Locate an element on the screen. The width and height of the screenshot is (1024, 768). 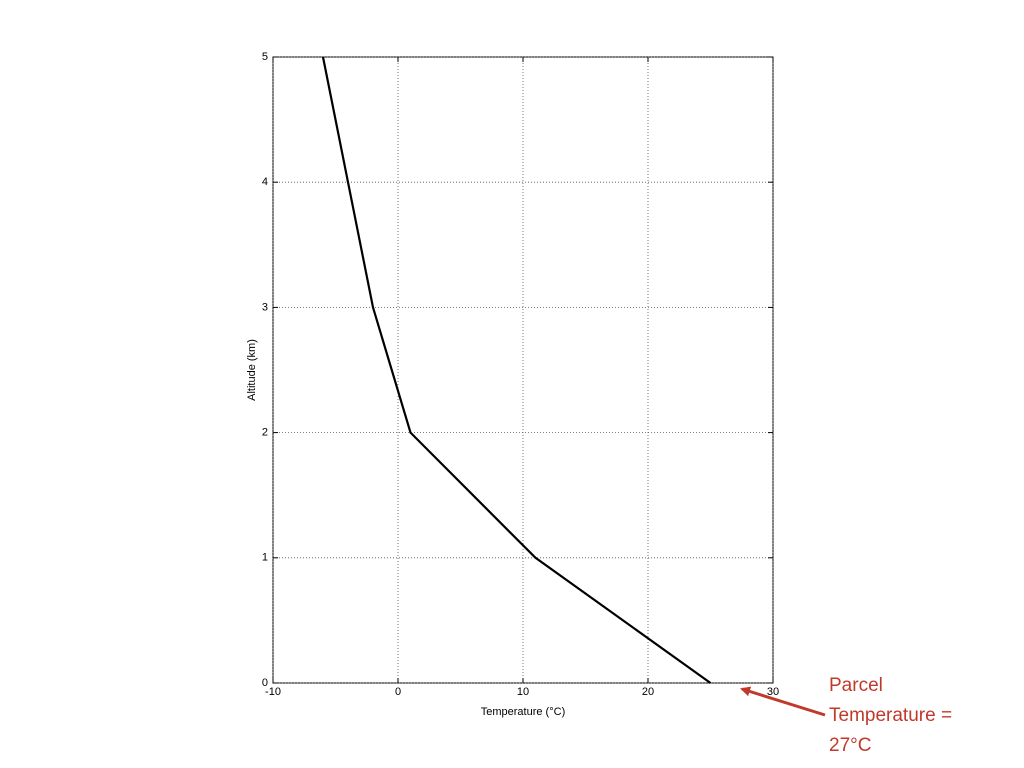
annotation-text: Parcel is located at coordinates (856, 685).